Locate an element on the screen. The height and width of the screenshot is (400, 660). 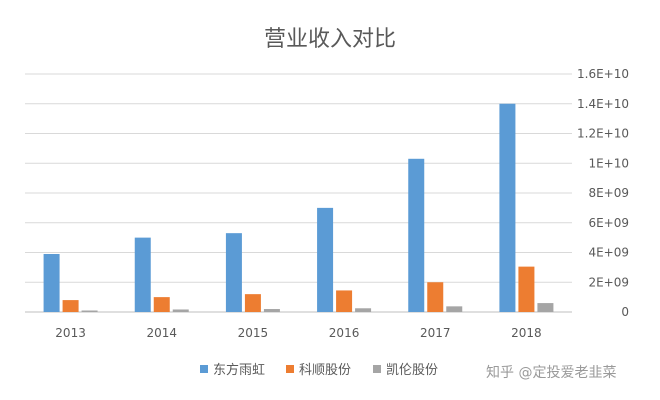
x-tick-label: 2015 is located at coordinates (253, 333).